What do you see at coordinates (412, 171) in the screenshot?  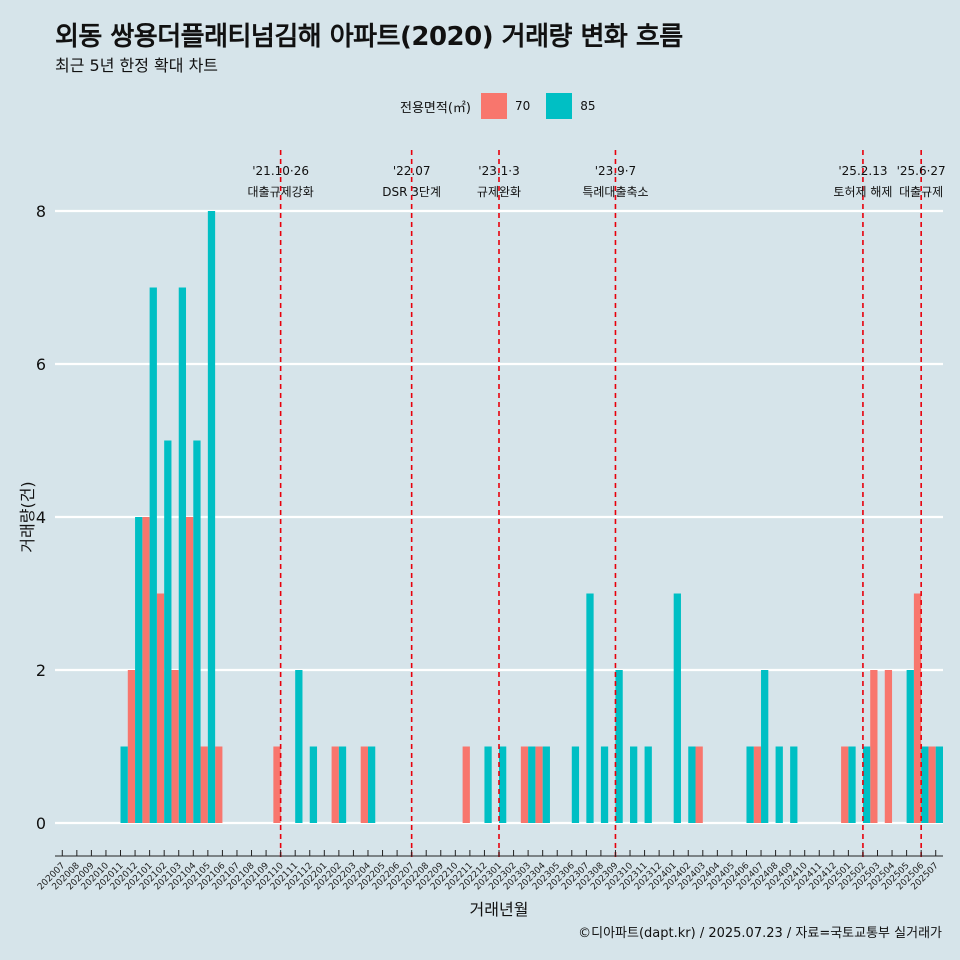 I see `event-date: '22.07` at bounding box center [412, 171].